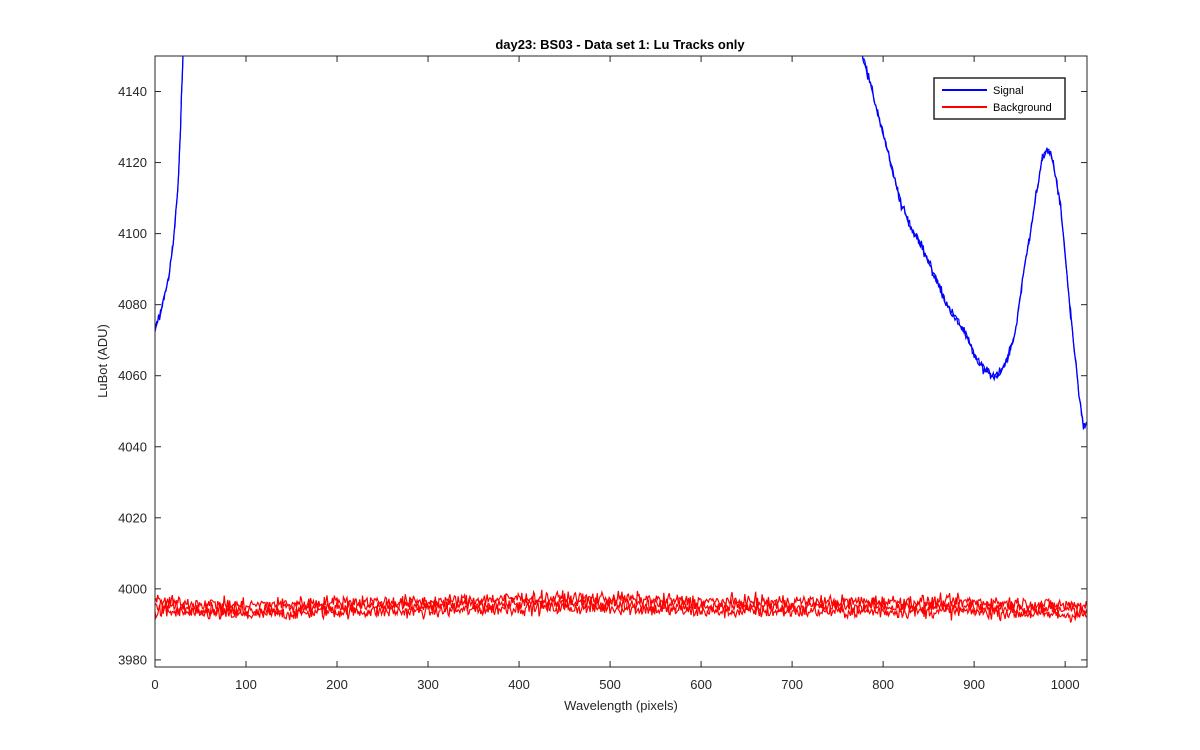 This screenshot has height=750, width=1200. What do you see at coordinates (132, 659) in the screenshot?
I see `y-tick-label: 3980` at bounding box center [132, 659].